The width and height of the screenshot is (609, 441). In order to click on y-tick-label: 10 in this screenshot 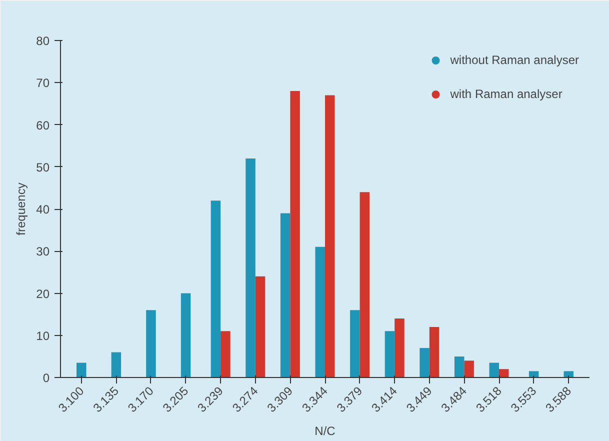, I will do `click(43, 335)`.